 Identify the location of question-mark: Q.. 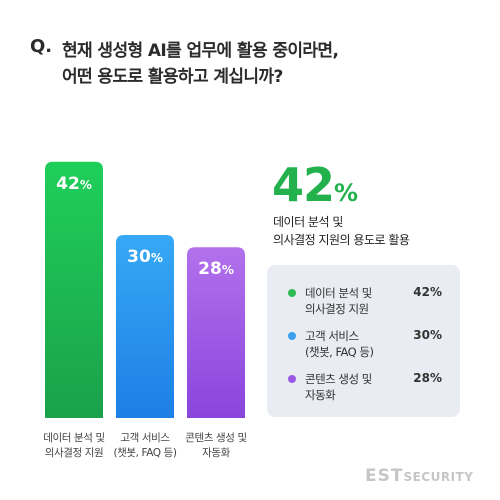
(41, 46).